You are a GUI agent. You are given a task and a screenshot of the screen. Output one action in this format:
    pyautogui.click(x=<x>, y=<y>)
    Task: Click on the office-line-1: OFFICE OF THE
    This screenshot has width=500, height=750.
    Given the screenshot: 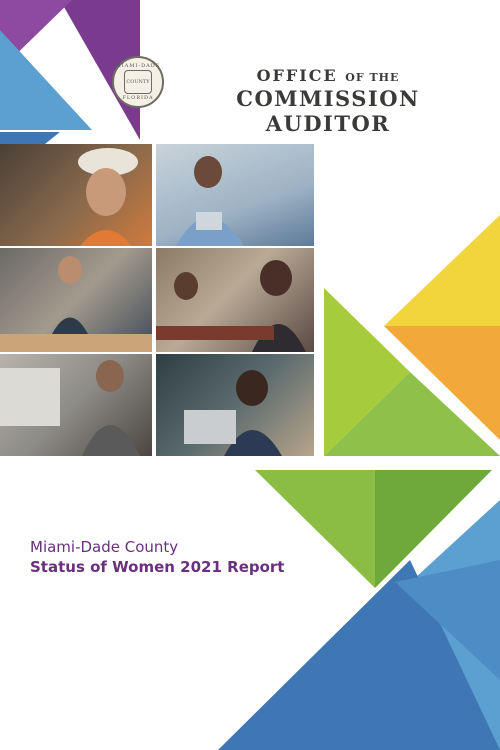 What is the action you would take?
    pyautogui.click(x=328, y=75)
    